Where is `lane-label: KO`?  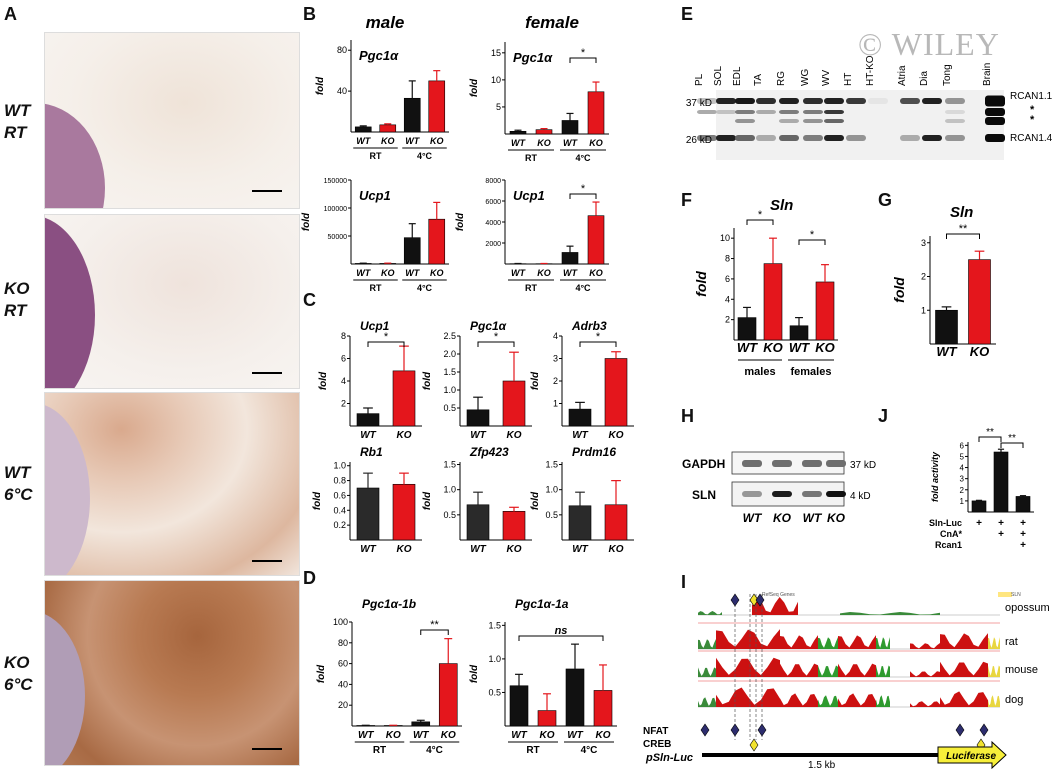
lane-label: KO is located at coordinates (782, 518).